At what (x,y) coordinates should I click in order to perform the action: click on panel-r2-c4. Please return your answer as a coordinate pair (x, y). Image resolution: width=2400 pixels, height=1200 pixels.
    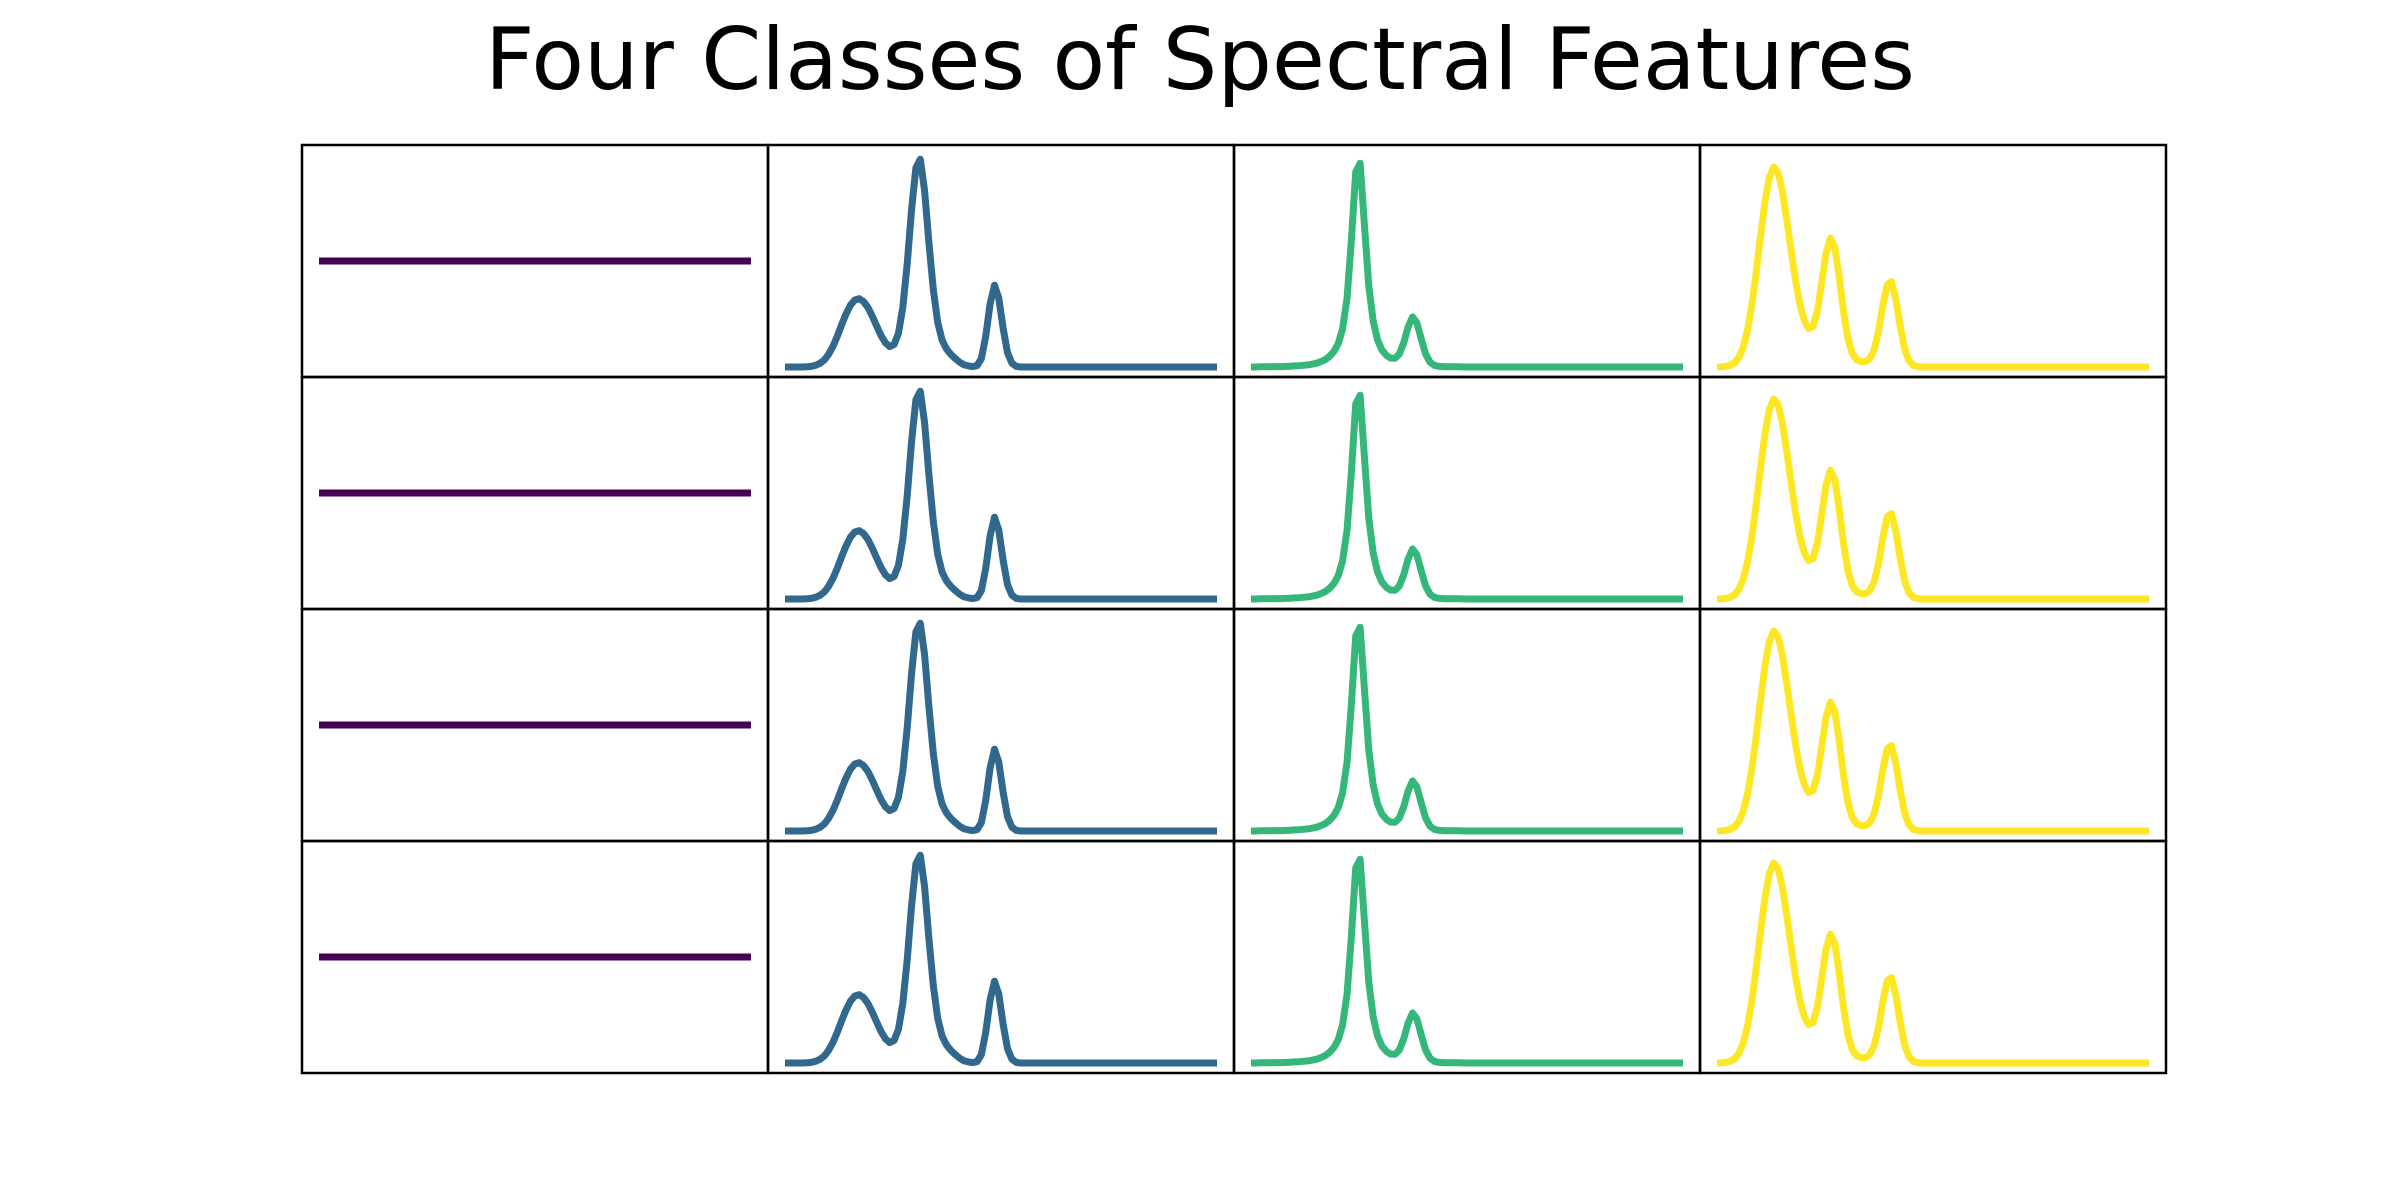
    Looking at the image, I should click on (1933, 493).